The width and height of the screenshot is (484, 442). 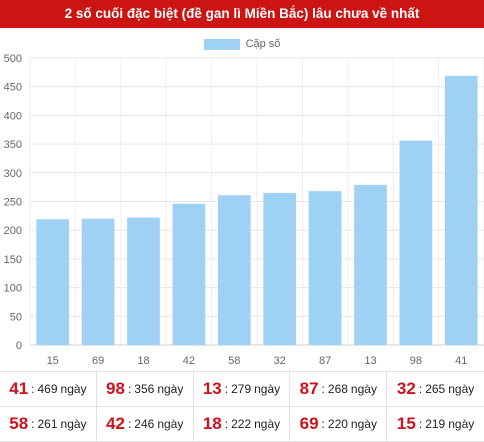 I want to click on legend-label: Cặp số, so click(x=263, y=44).